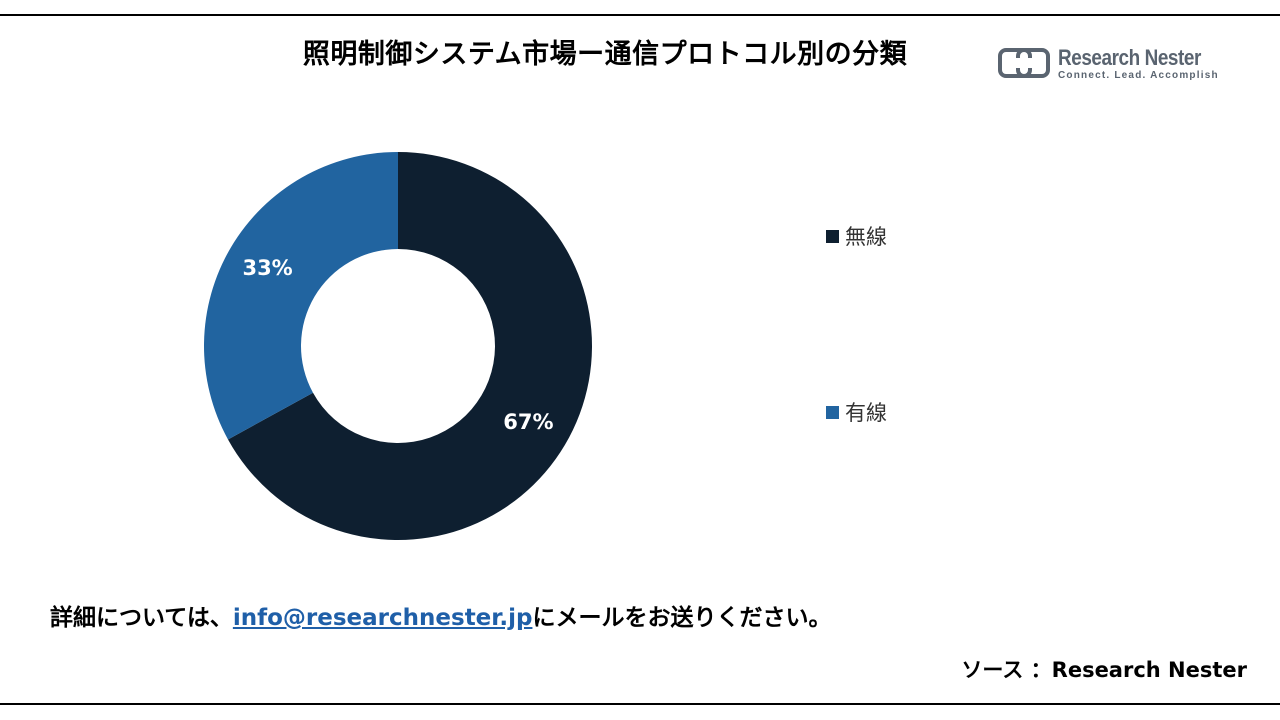  I want to click on logo-tagline: Connect. Lead. Accomplish, so click(1138, 75).